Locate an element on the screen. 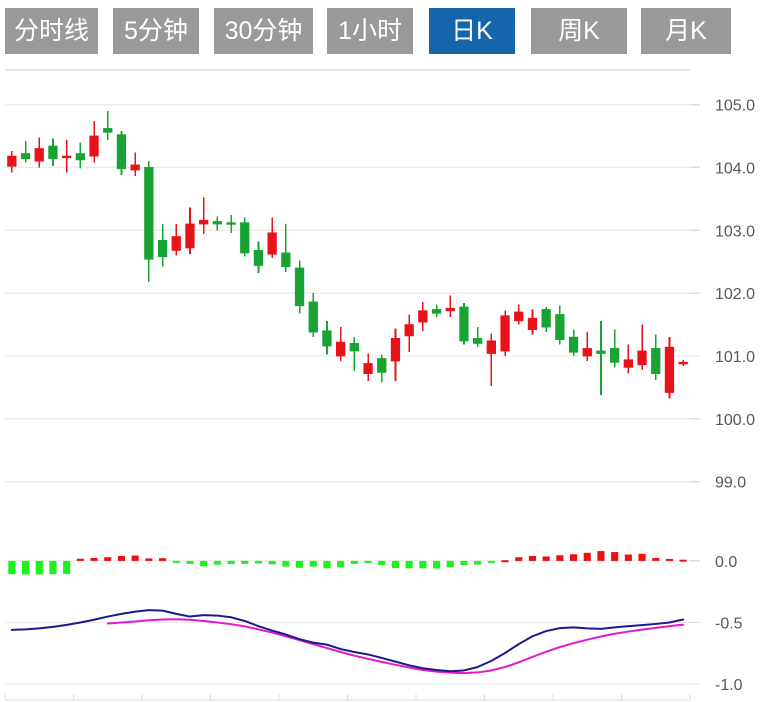 This screenshot has height=702, width=762. tab-label: 周K is located at coordinates (579, 30).